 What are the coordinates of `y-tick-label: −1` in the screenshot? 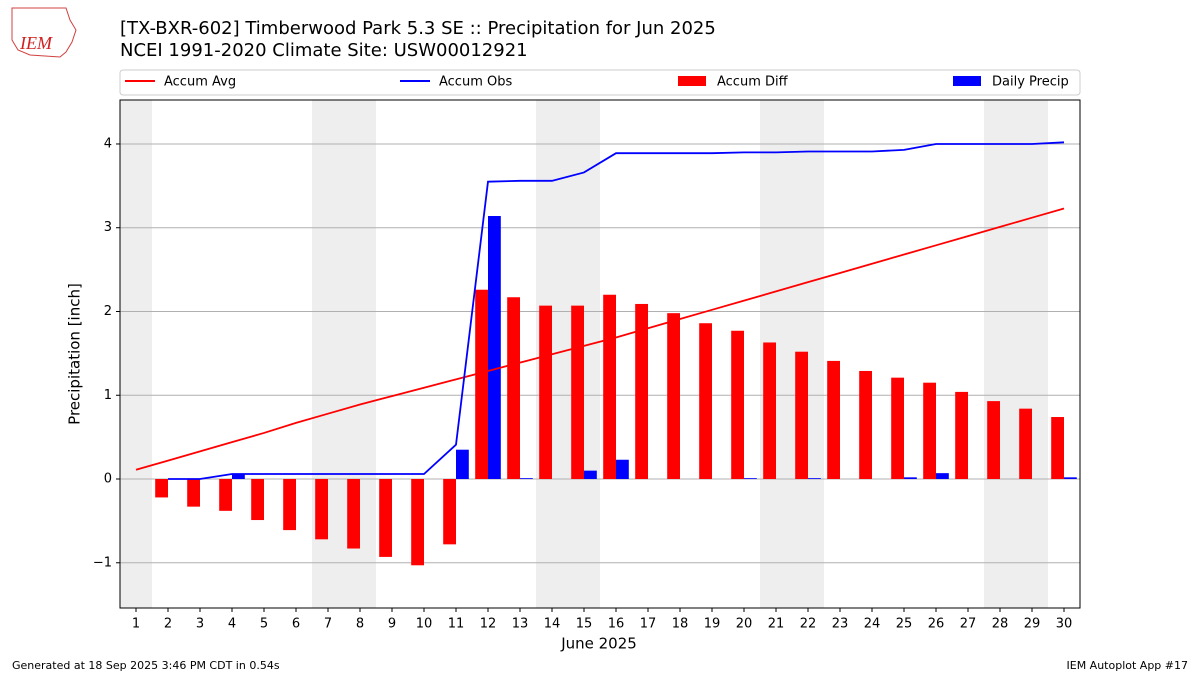 It's located at (102, 562).